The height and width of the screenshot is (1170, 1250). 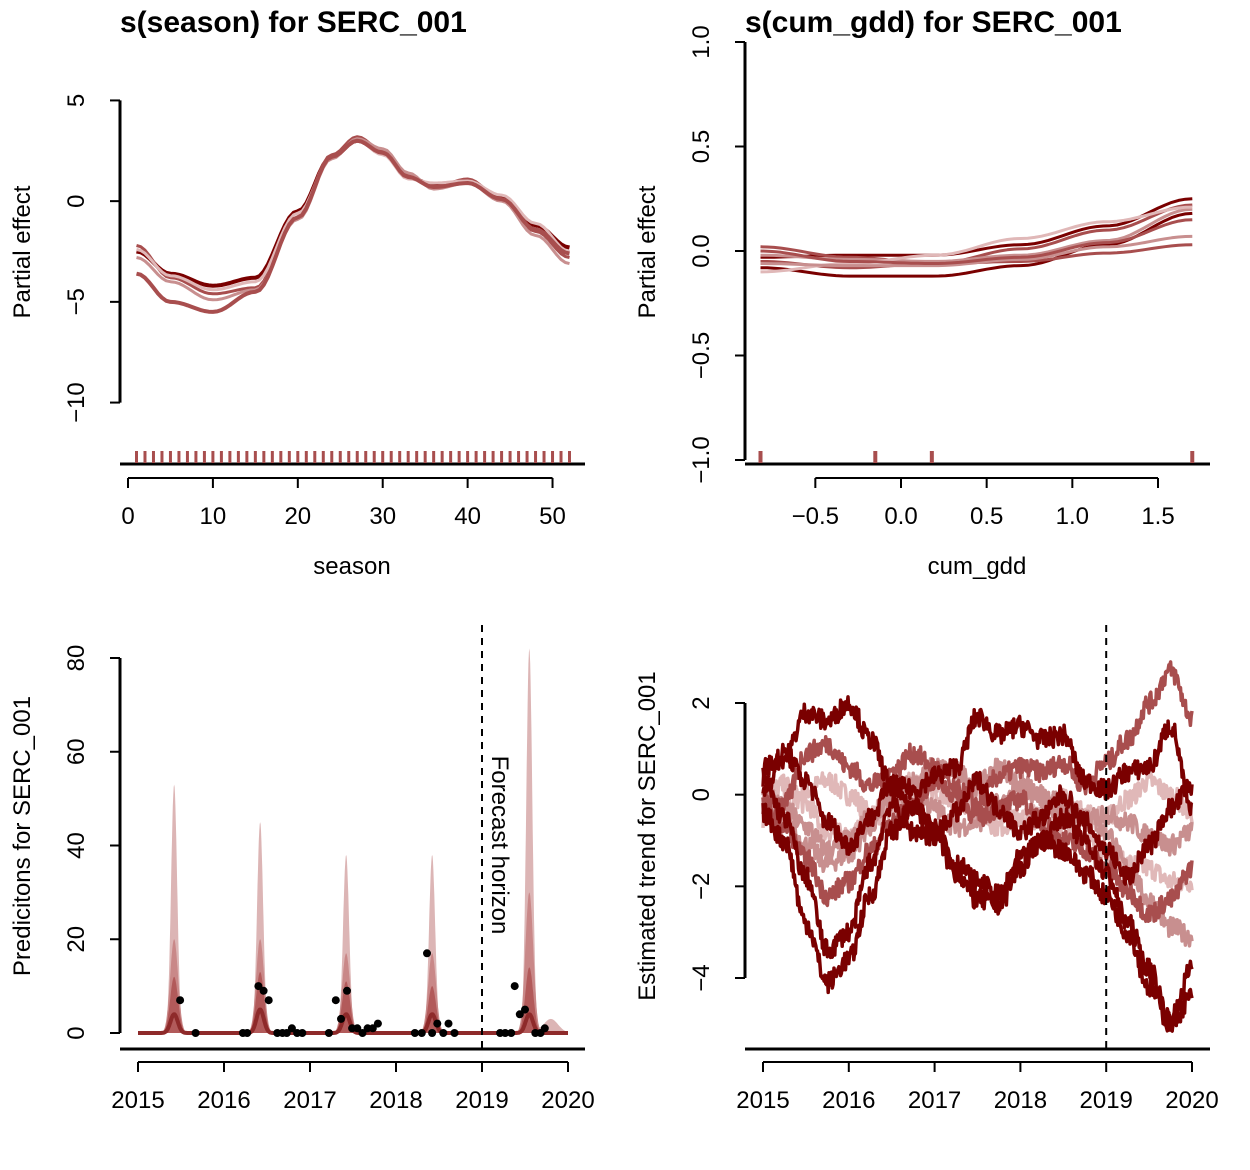 I want to click on panel2-x-tick-label: −0.5, so click(x=815, y=516).